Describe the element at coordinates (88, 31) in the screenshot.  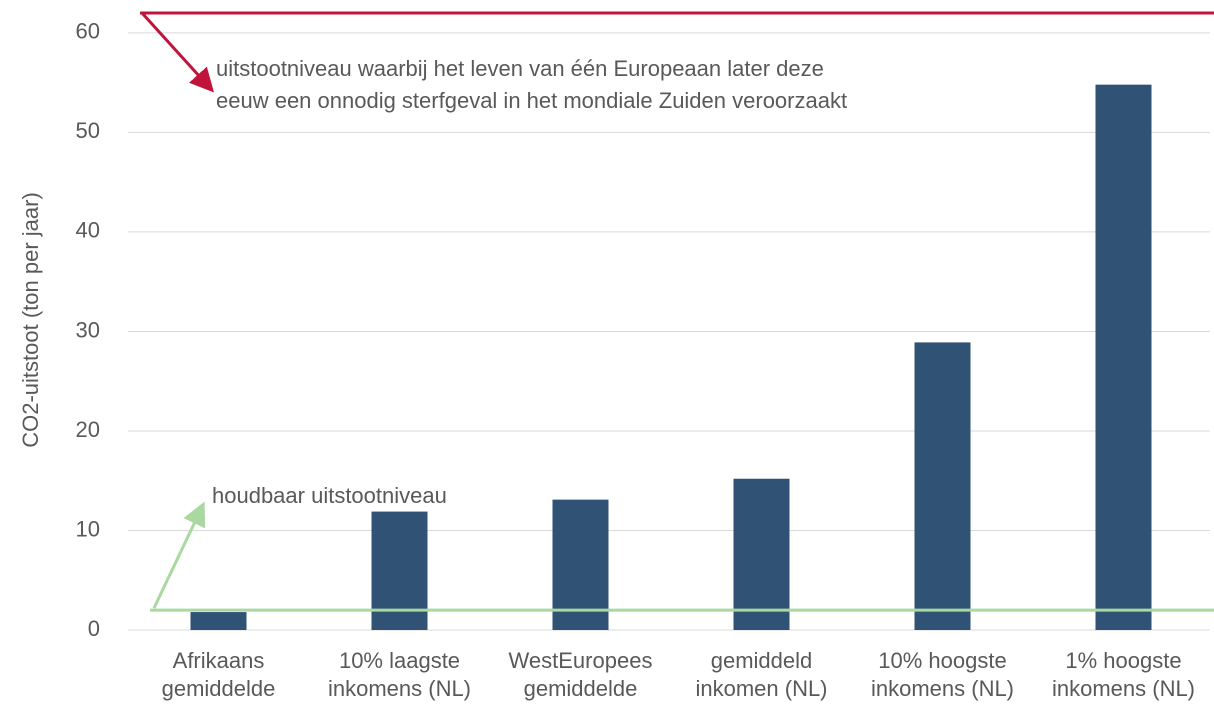
I see `y-tick-label: 60` at that location.